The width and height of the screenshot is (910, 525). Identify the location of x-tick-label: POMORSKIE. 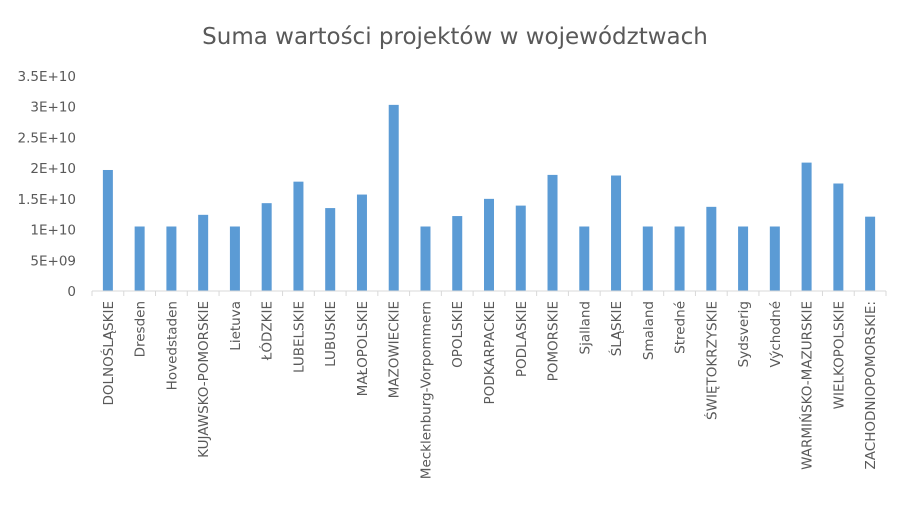
(554, 341).